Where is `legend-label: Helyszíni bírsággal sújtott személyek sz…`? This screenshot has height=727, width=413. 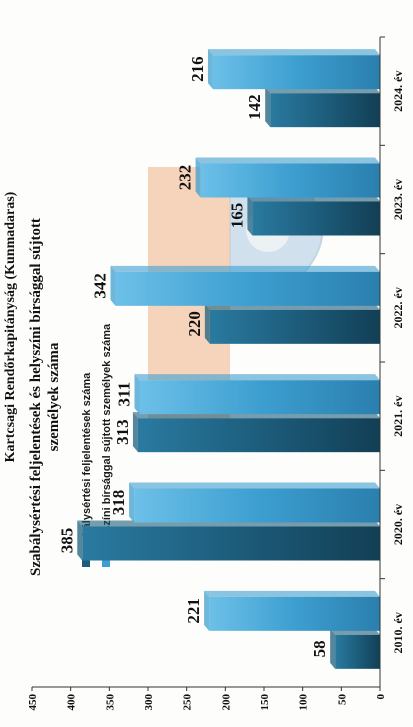 legend-label: Helyszíni bírsággal sújtott személyek sz… is located at coordinates (107, 439).